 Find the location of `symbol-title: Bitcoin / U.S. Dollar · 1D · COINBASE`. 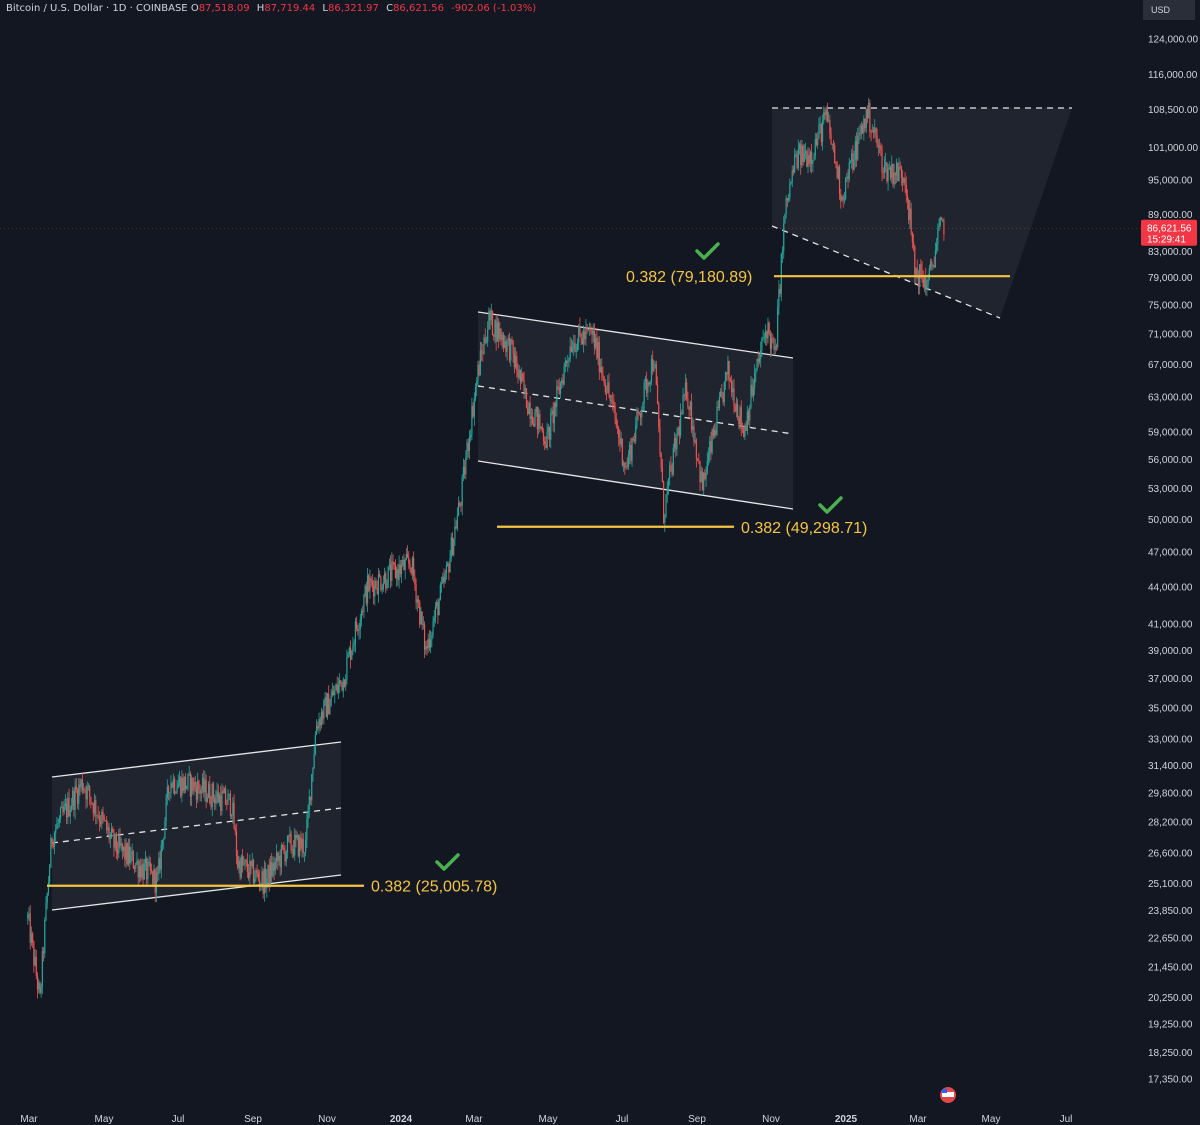

symbol-title: Bitcoin / U.S. Dollar · 1D · COINBASE is located at coordinates (97, 8).